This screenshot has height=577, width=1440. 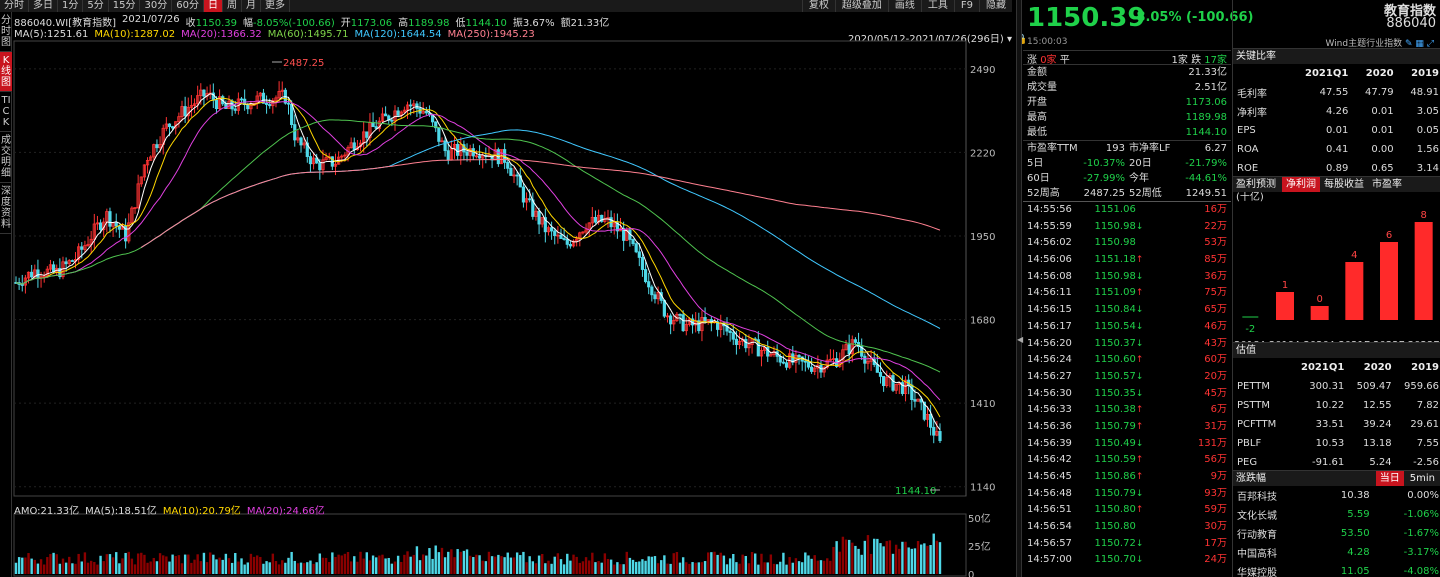 What do you see at coordinates (1020, 288) in the screenshot?
I see `panel-splitter: ◀` at bounding box center [1020, 288].